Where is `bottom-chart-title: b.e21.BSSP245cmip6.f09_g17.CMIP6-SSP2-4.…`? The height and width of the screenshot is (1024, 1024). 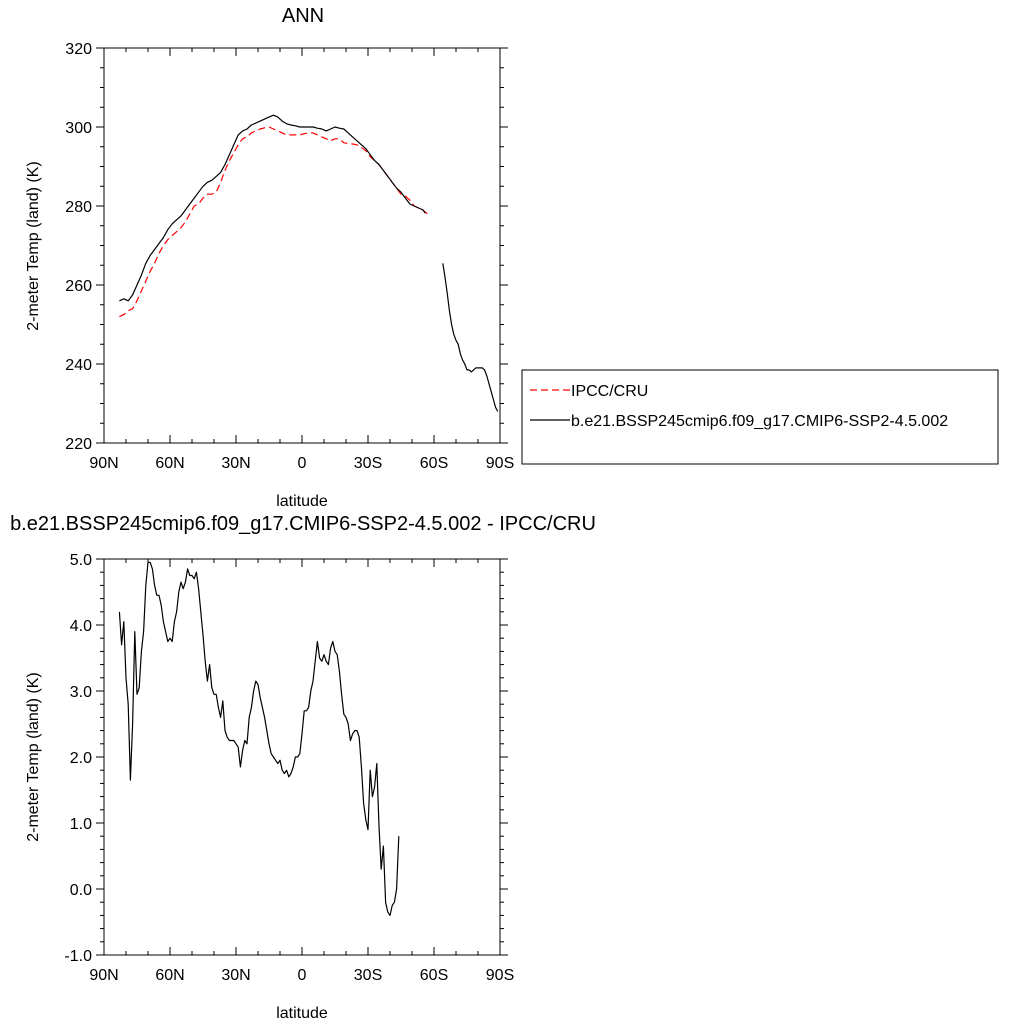
bottom-chart-title: b.e21.BSSP245cmip6.f09_g17.CMIP6-SSP2-4.… is located at coordinates (303, 524).